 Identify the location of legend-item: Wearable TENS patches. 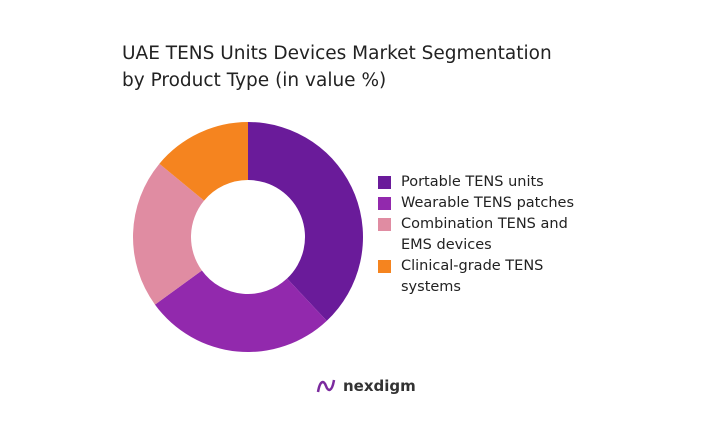
(485, 203).